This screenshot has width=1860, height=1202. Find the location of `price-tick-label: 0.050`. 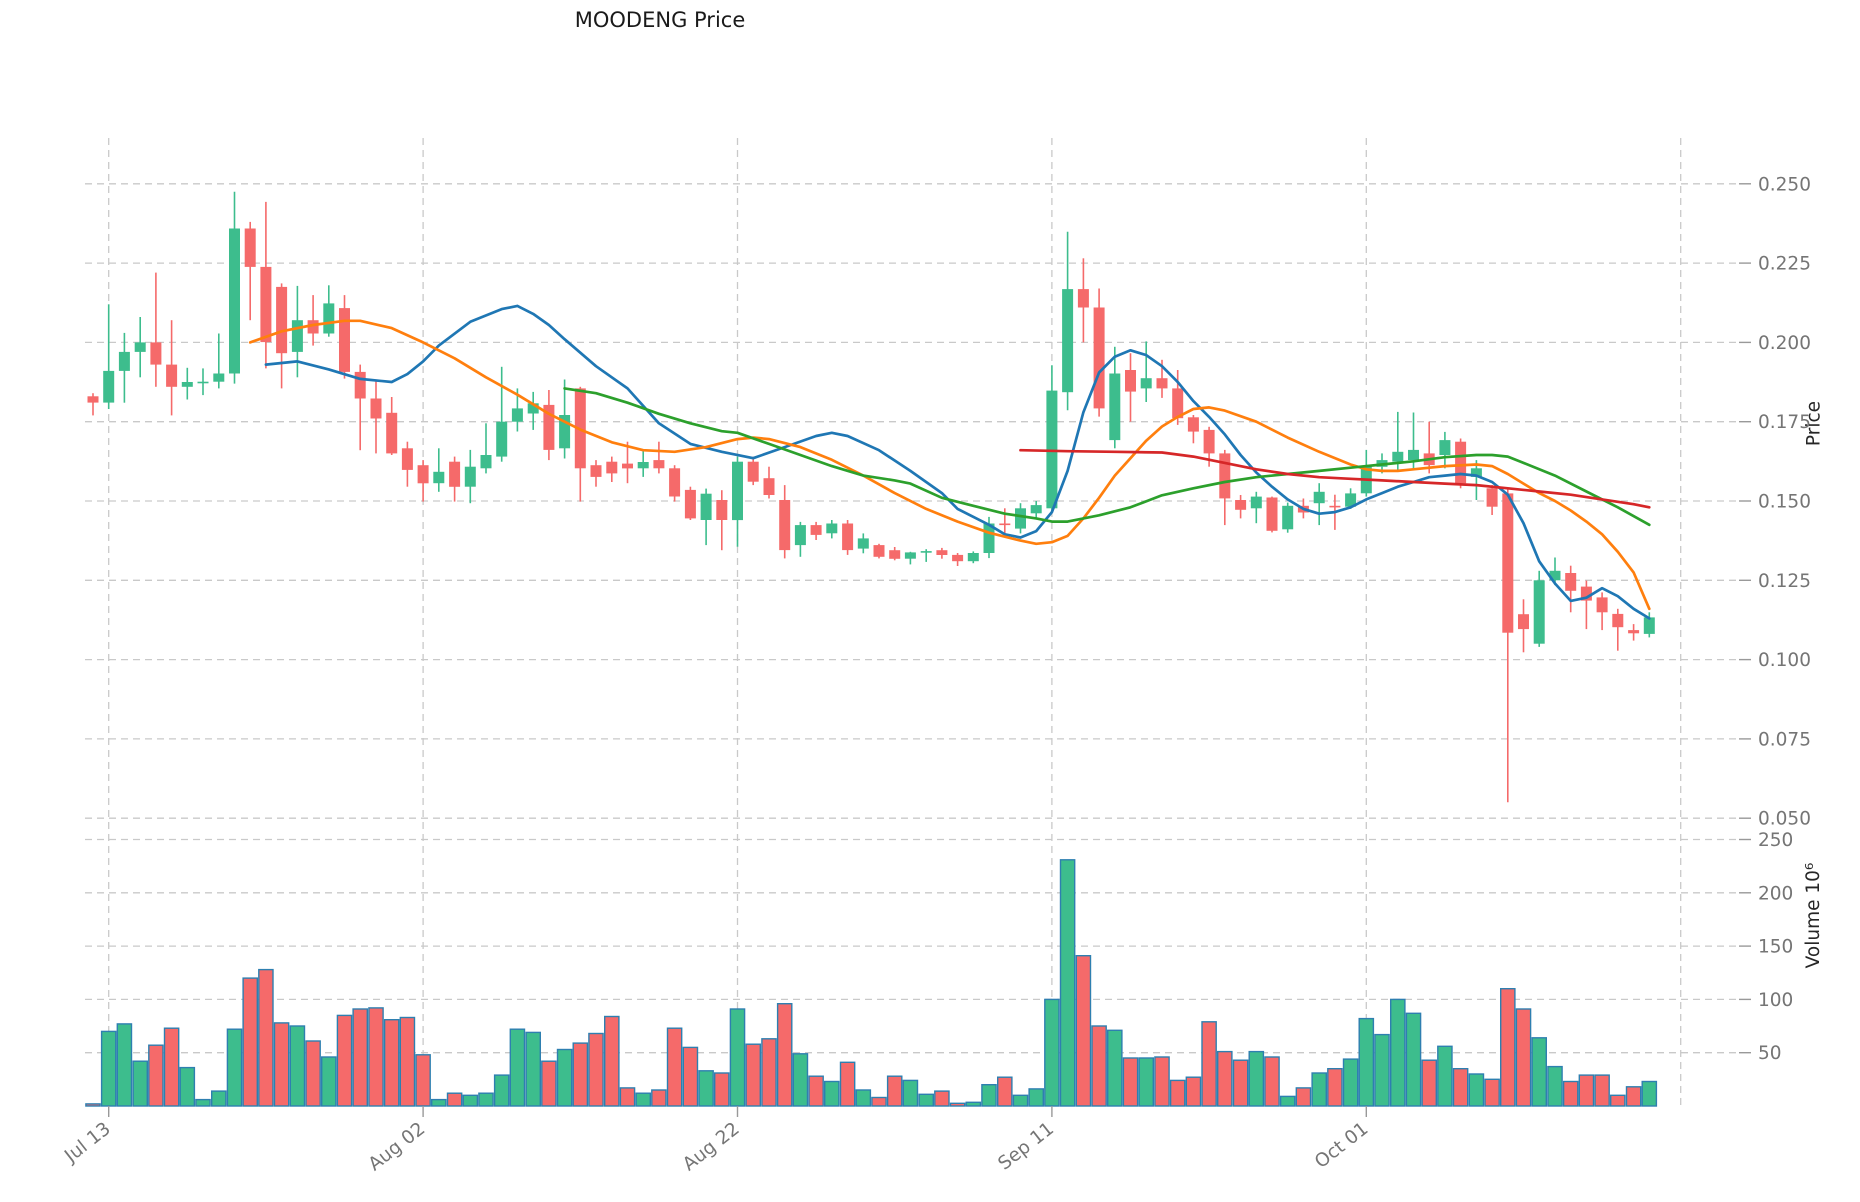

price-tick-label: 0.050 is located at coordinates (1784, 819).